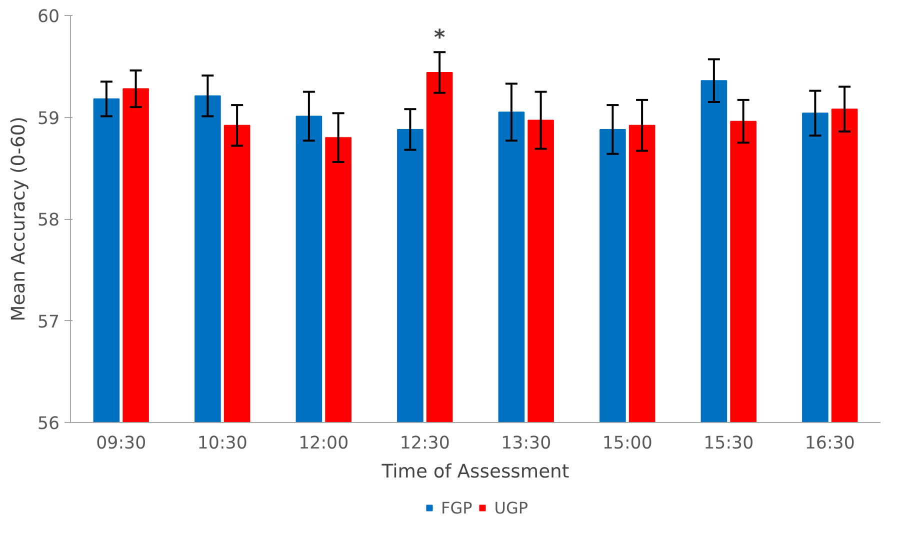  I want to click on y-tick-label: 59, so click(48, 118).